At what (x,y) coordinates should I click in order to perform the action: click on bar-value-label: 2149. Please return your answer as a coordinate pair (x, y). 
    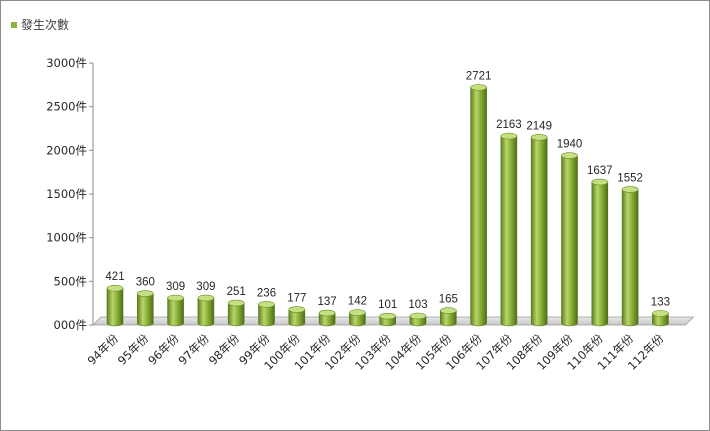
    Looking at the image, I should click on (539, 126).